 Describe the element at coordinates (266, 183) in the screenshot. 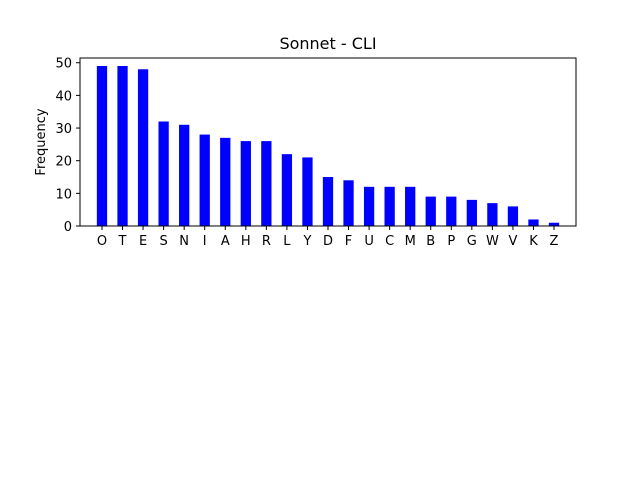

I see `bar-R` at that location.